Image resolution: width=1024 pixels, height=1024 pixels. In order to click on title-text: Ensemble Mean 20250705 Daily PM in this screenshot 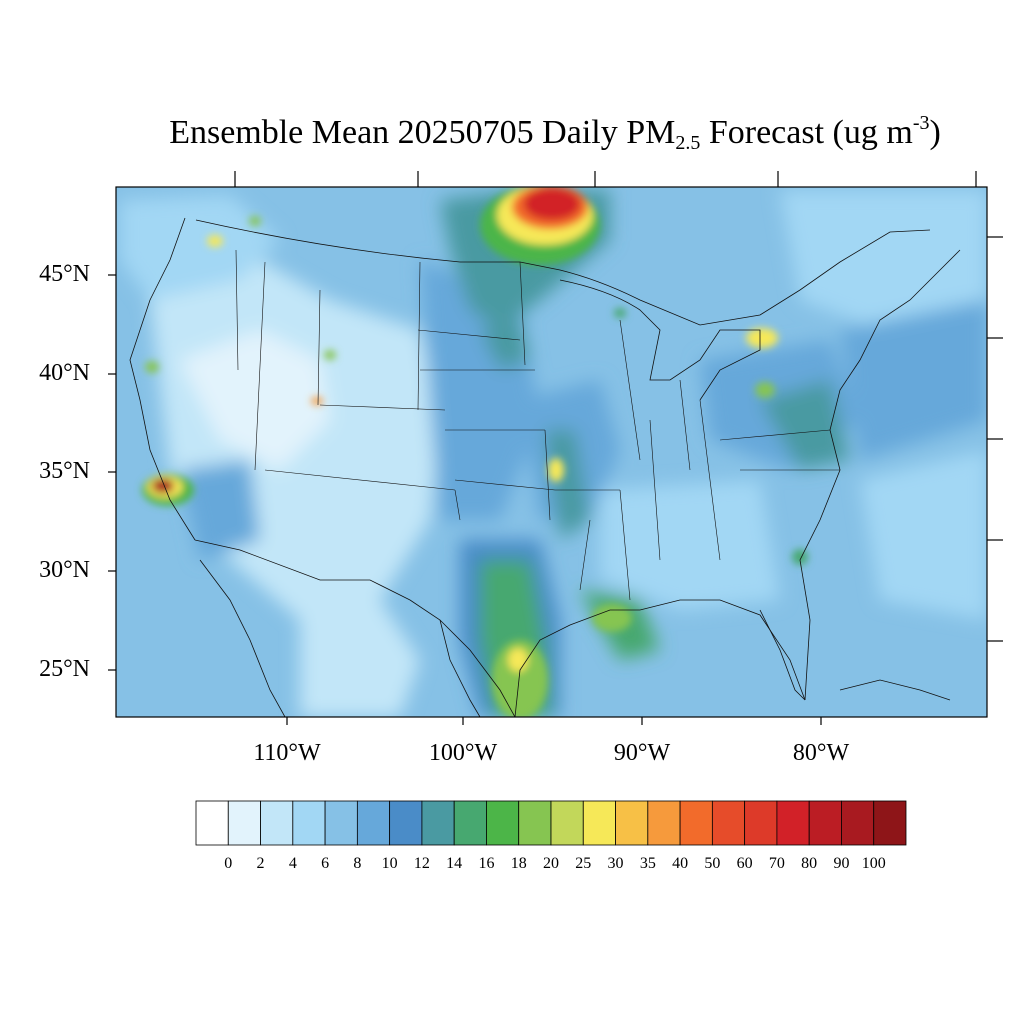, I will do `click(422, 132)`.